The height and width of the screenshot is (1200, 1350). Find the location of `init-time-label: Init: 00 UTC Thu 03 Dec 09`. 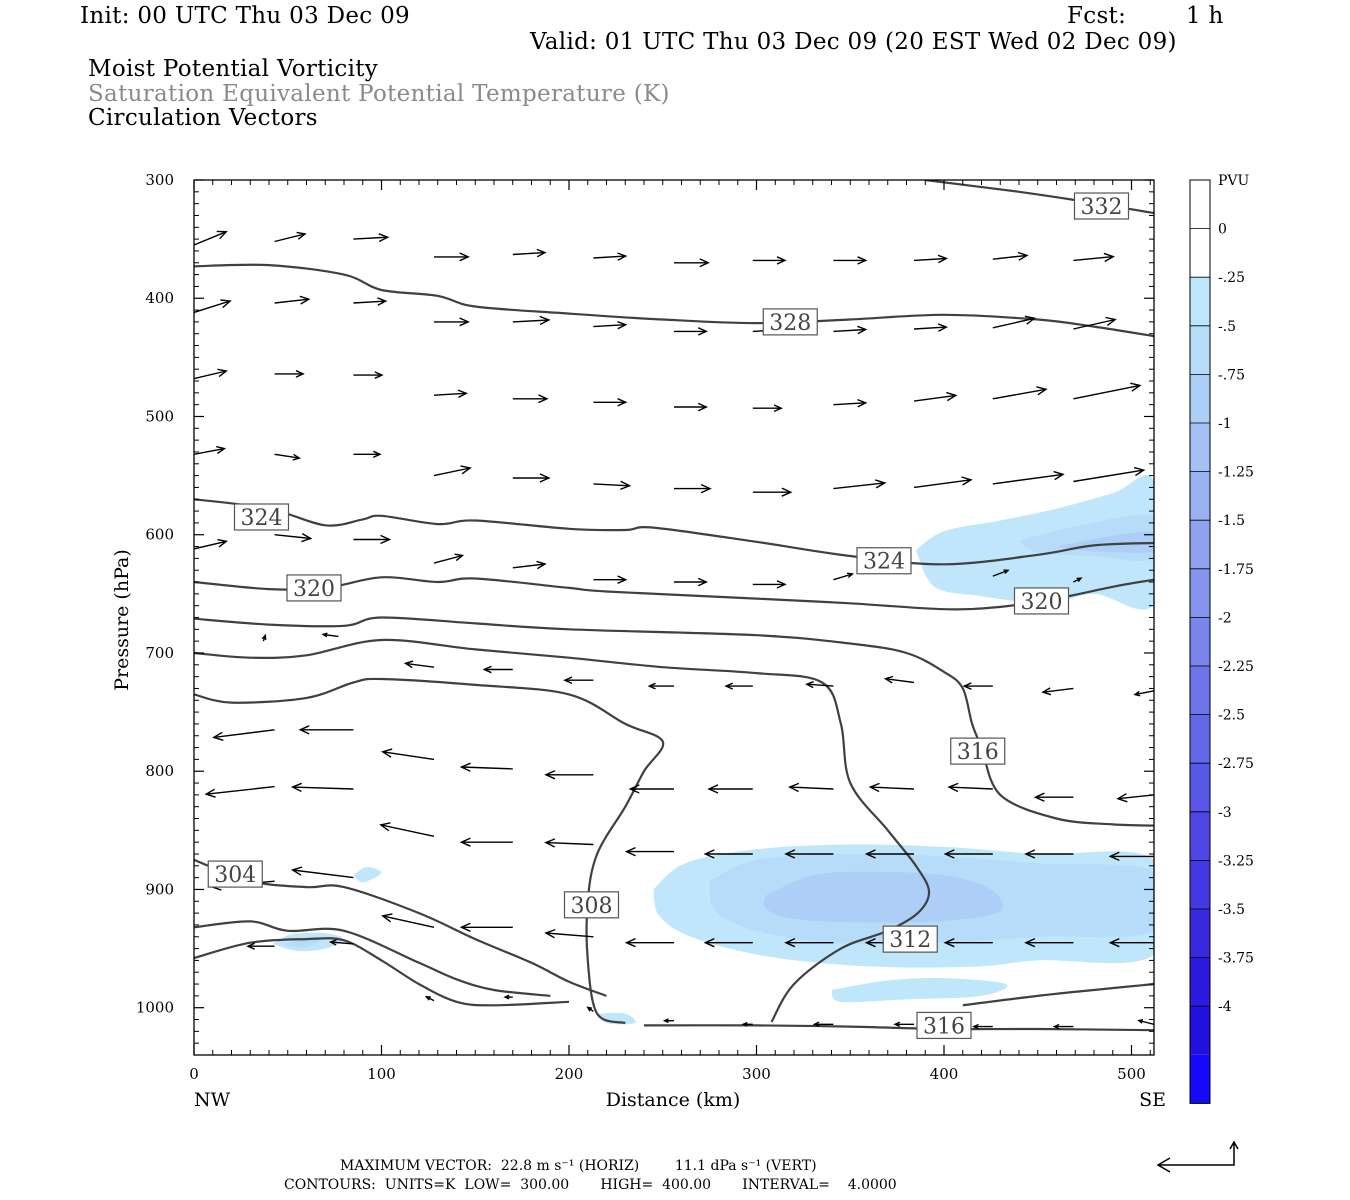

init-time-label: Init: 00 UTC Thu 03 Dec 09 is located at coordinates (245, 16).